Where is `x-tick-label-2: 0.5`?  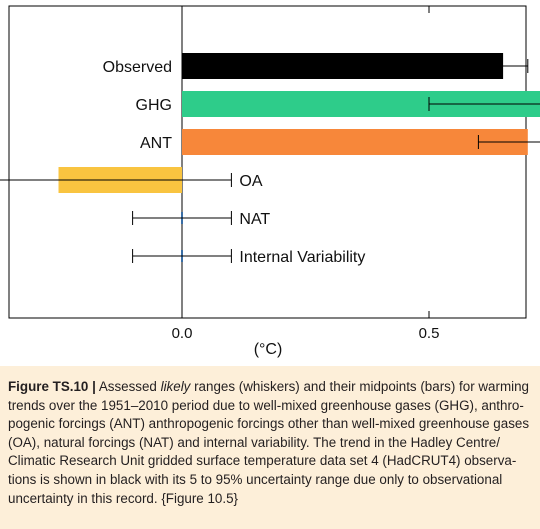
x-tick-label-2: 0.5 is located at coordinates (429, 333).